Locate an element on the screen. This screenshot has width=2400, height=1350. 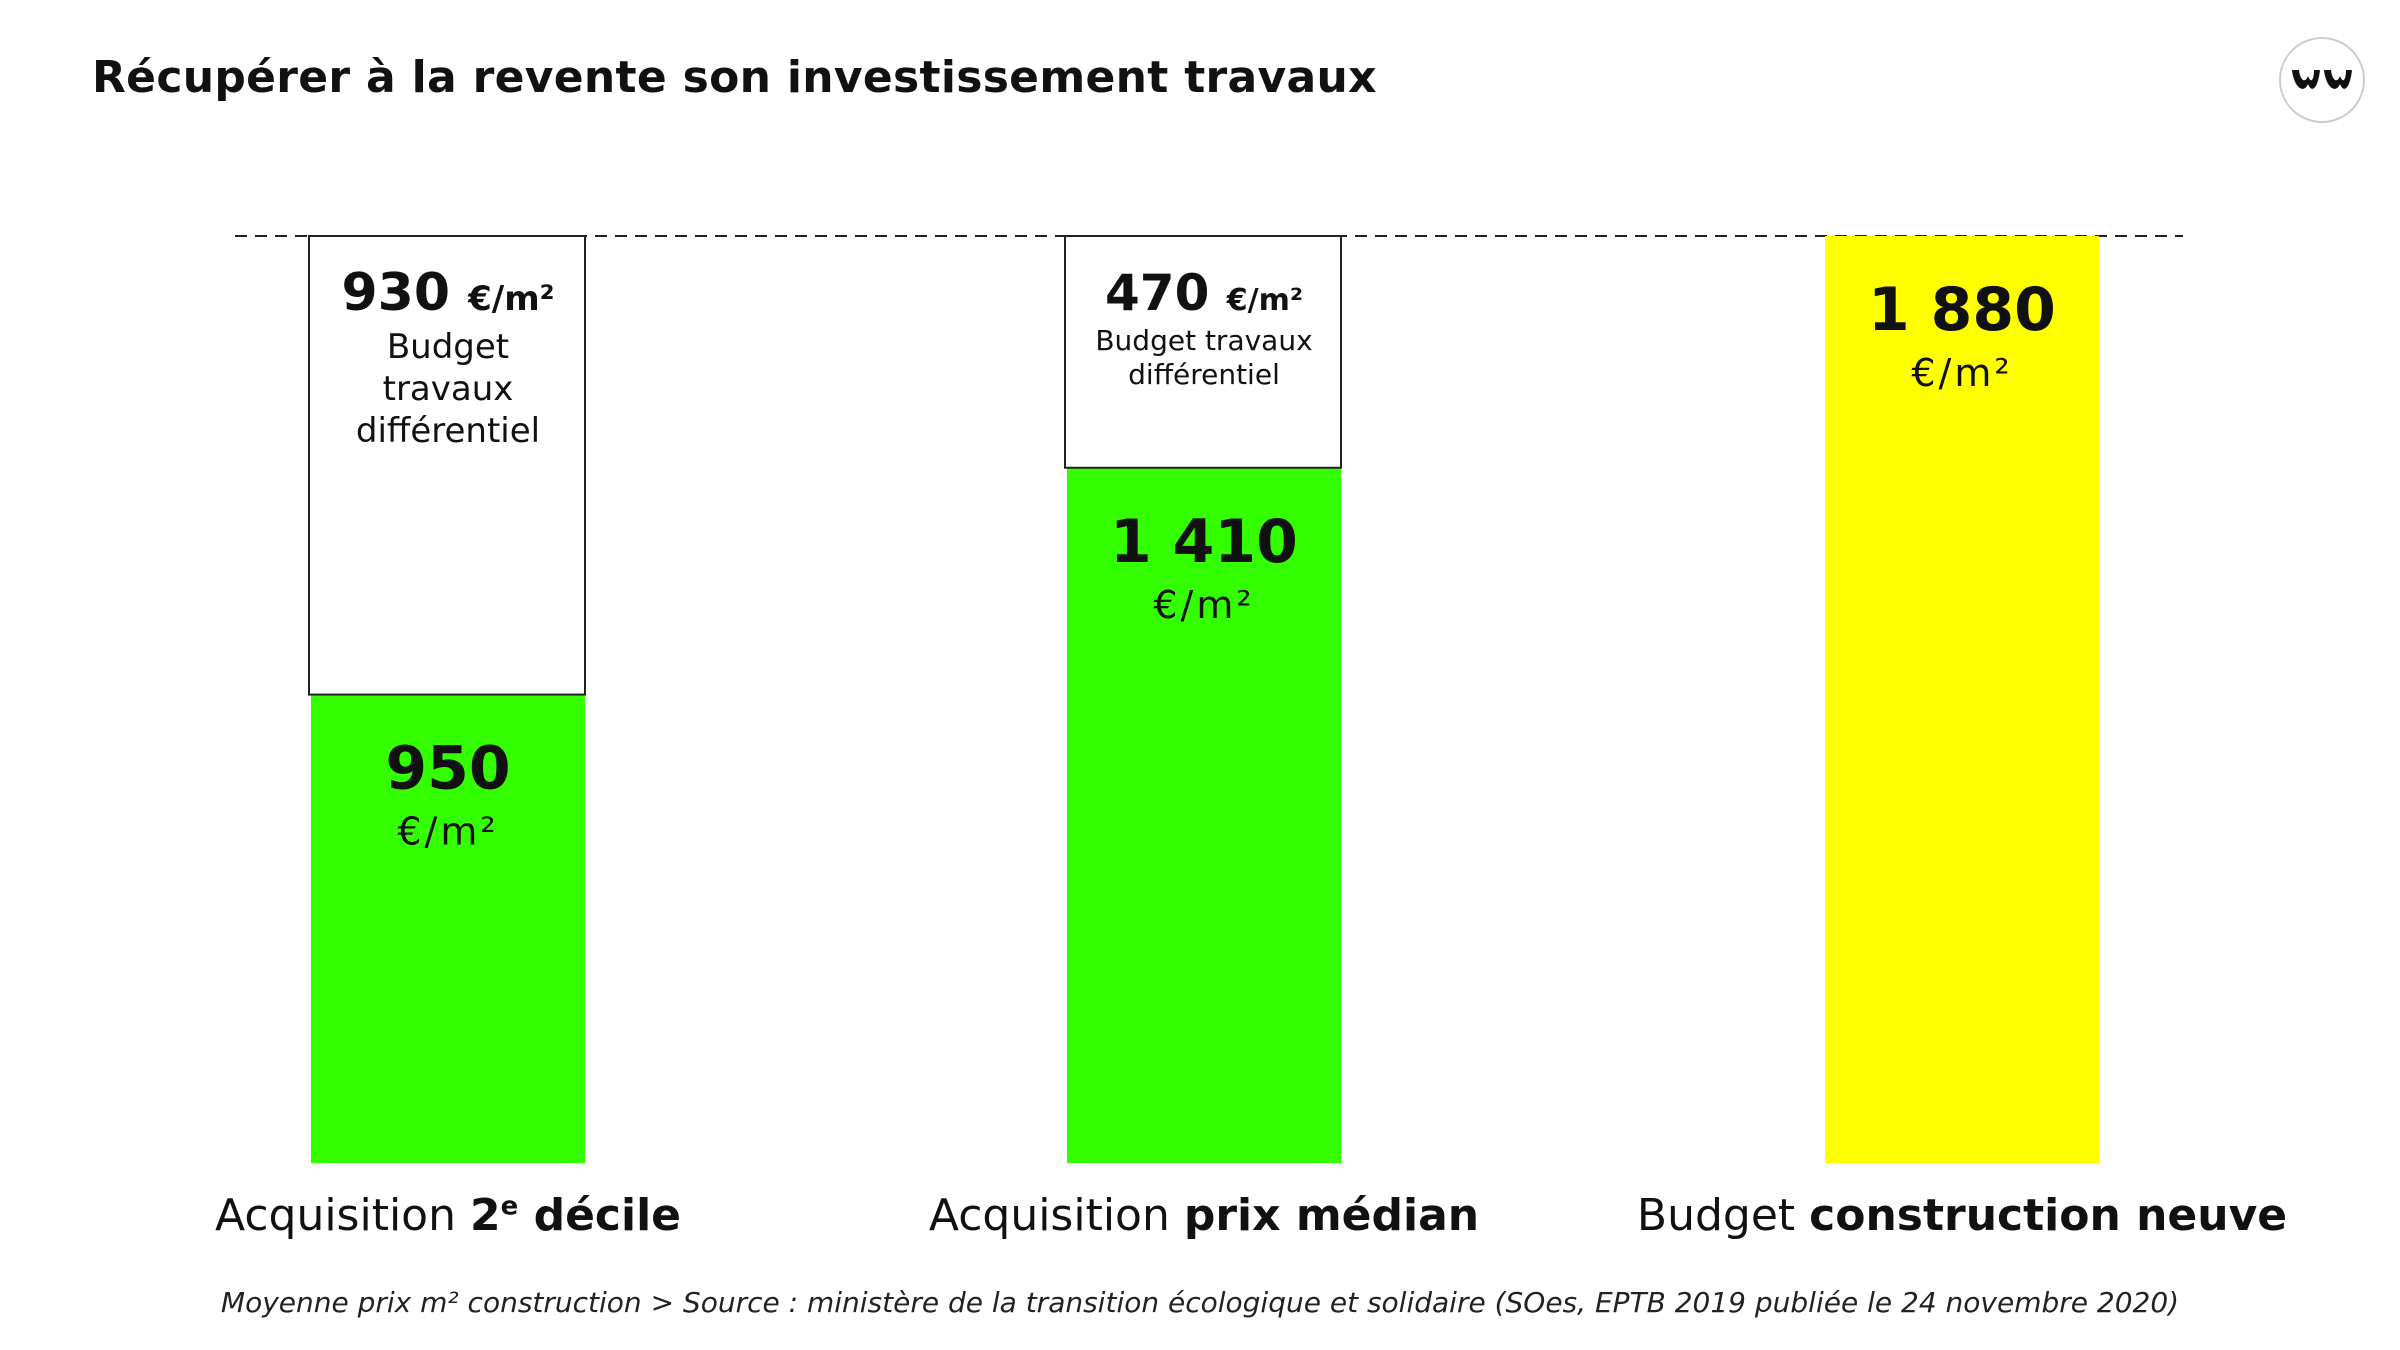
brand-logo-icon is located at coordinates (2322, 80).